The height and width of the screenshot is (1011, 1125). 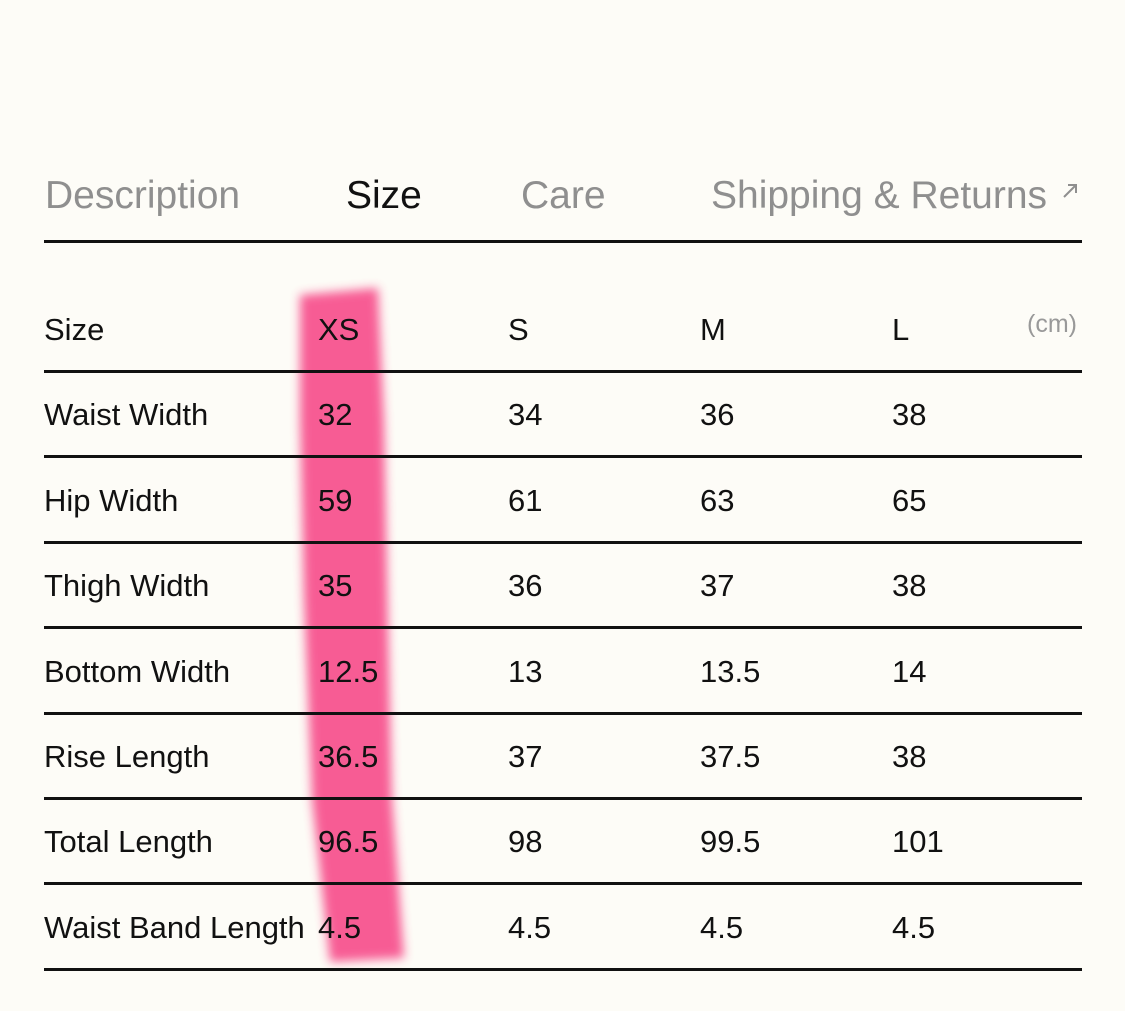 I want to click on header-cell: Size, so click(x=74, y=329).